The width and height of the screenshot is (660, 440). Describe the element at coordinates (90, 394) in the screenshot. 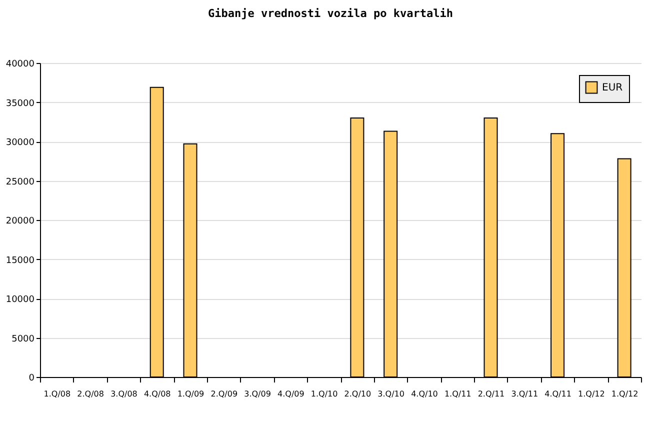

I see `x-tick-label: 2.Q/08` at that location.